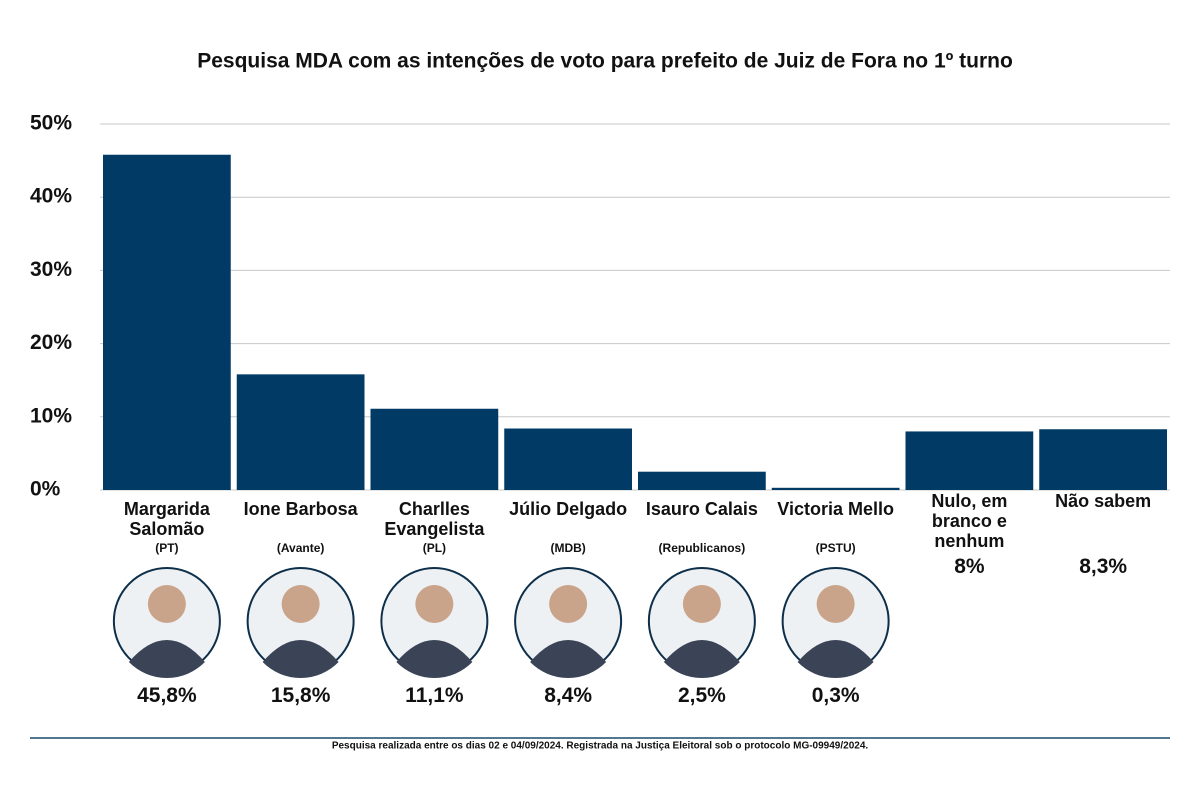 The width and height of the screenshot is (1200, 800). I want to click on category-label: Isauro Calais, so click(701, 509).